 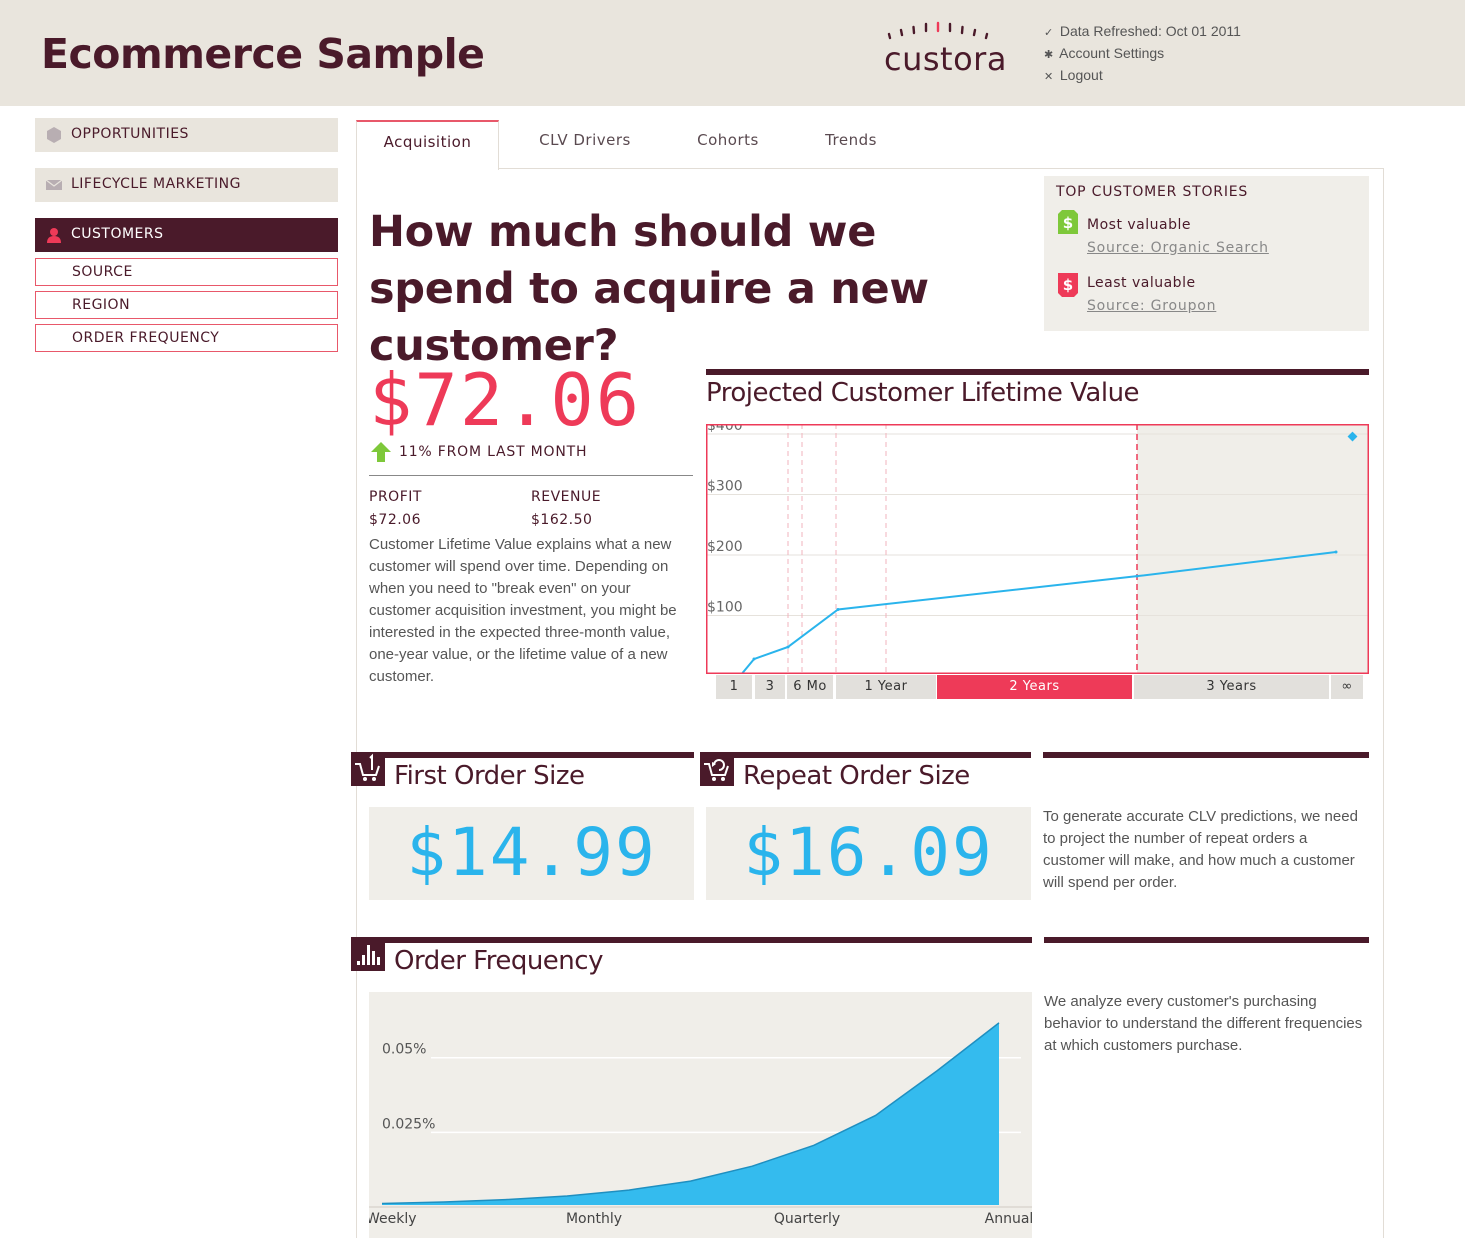 I want to click on tab-trends-label: Trends, so click(x=851, y=140).